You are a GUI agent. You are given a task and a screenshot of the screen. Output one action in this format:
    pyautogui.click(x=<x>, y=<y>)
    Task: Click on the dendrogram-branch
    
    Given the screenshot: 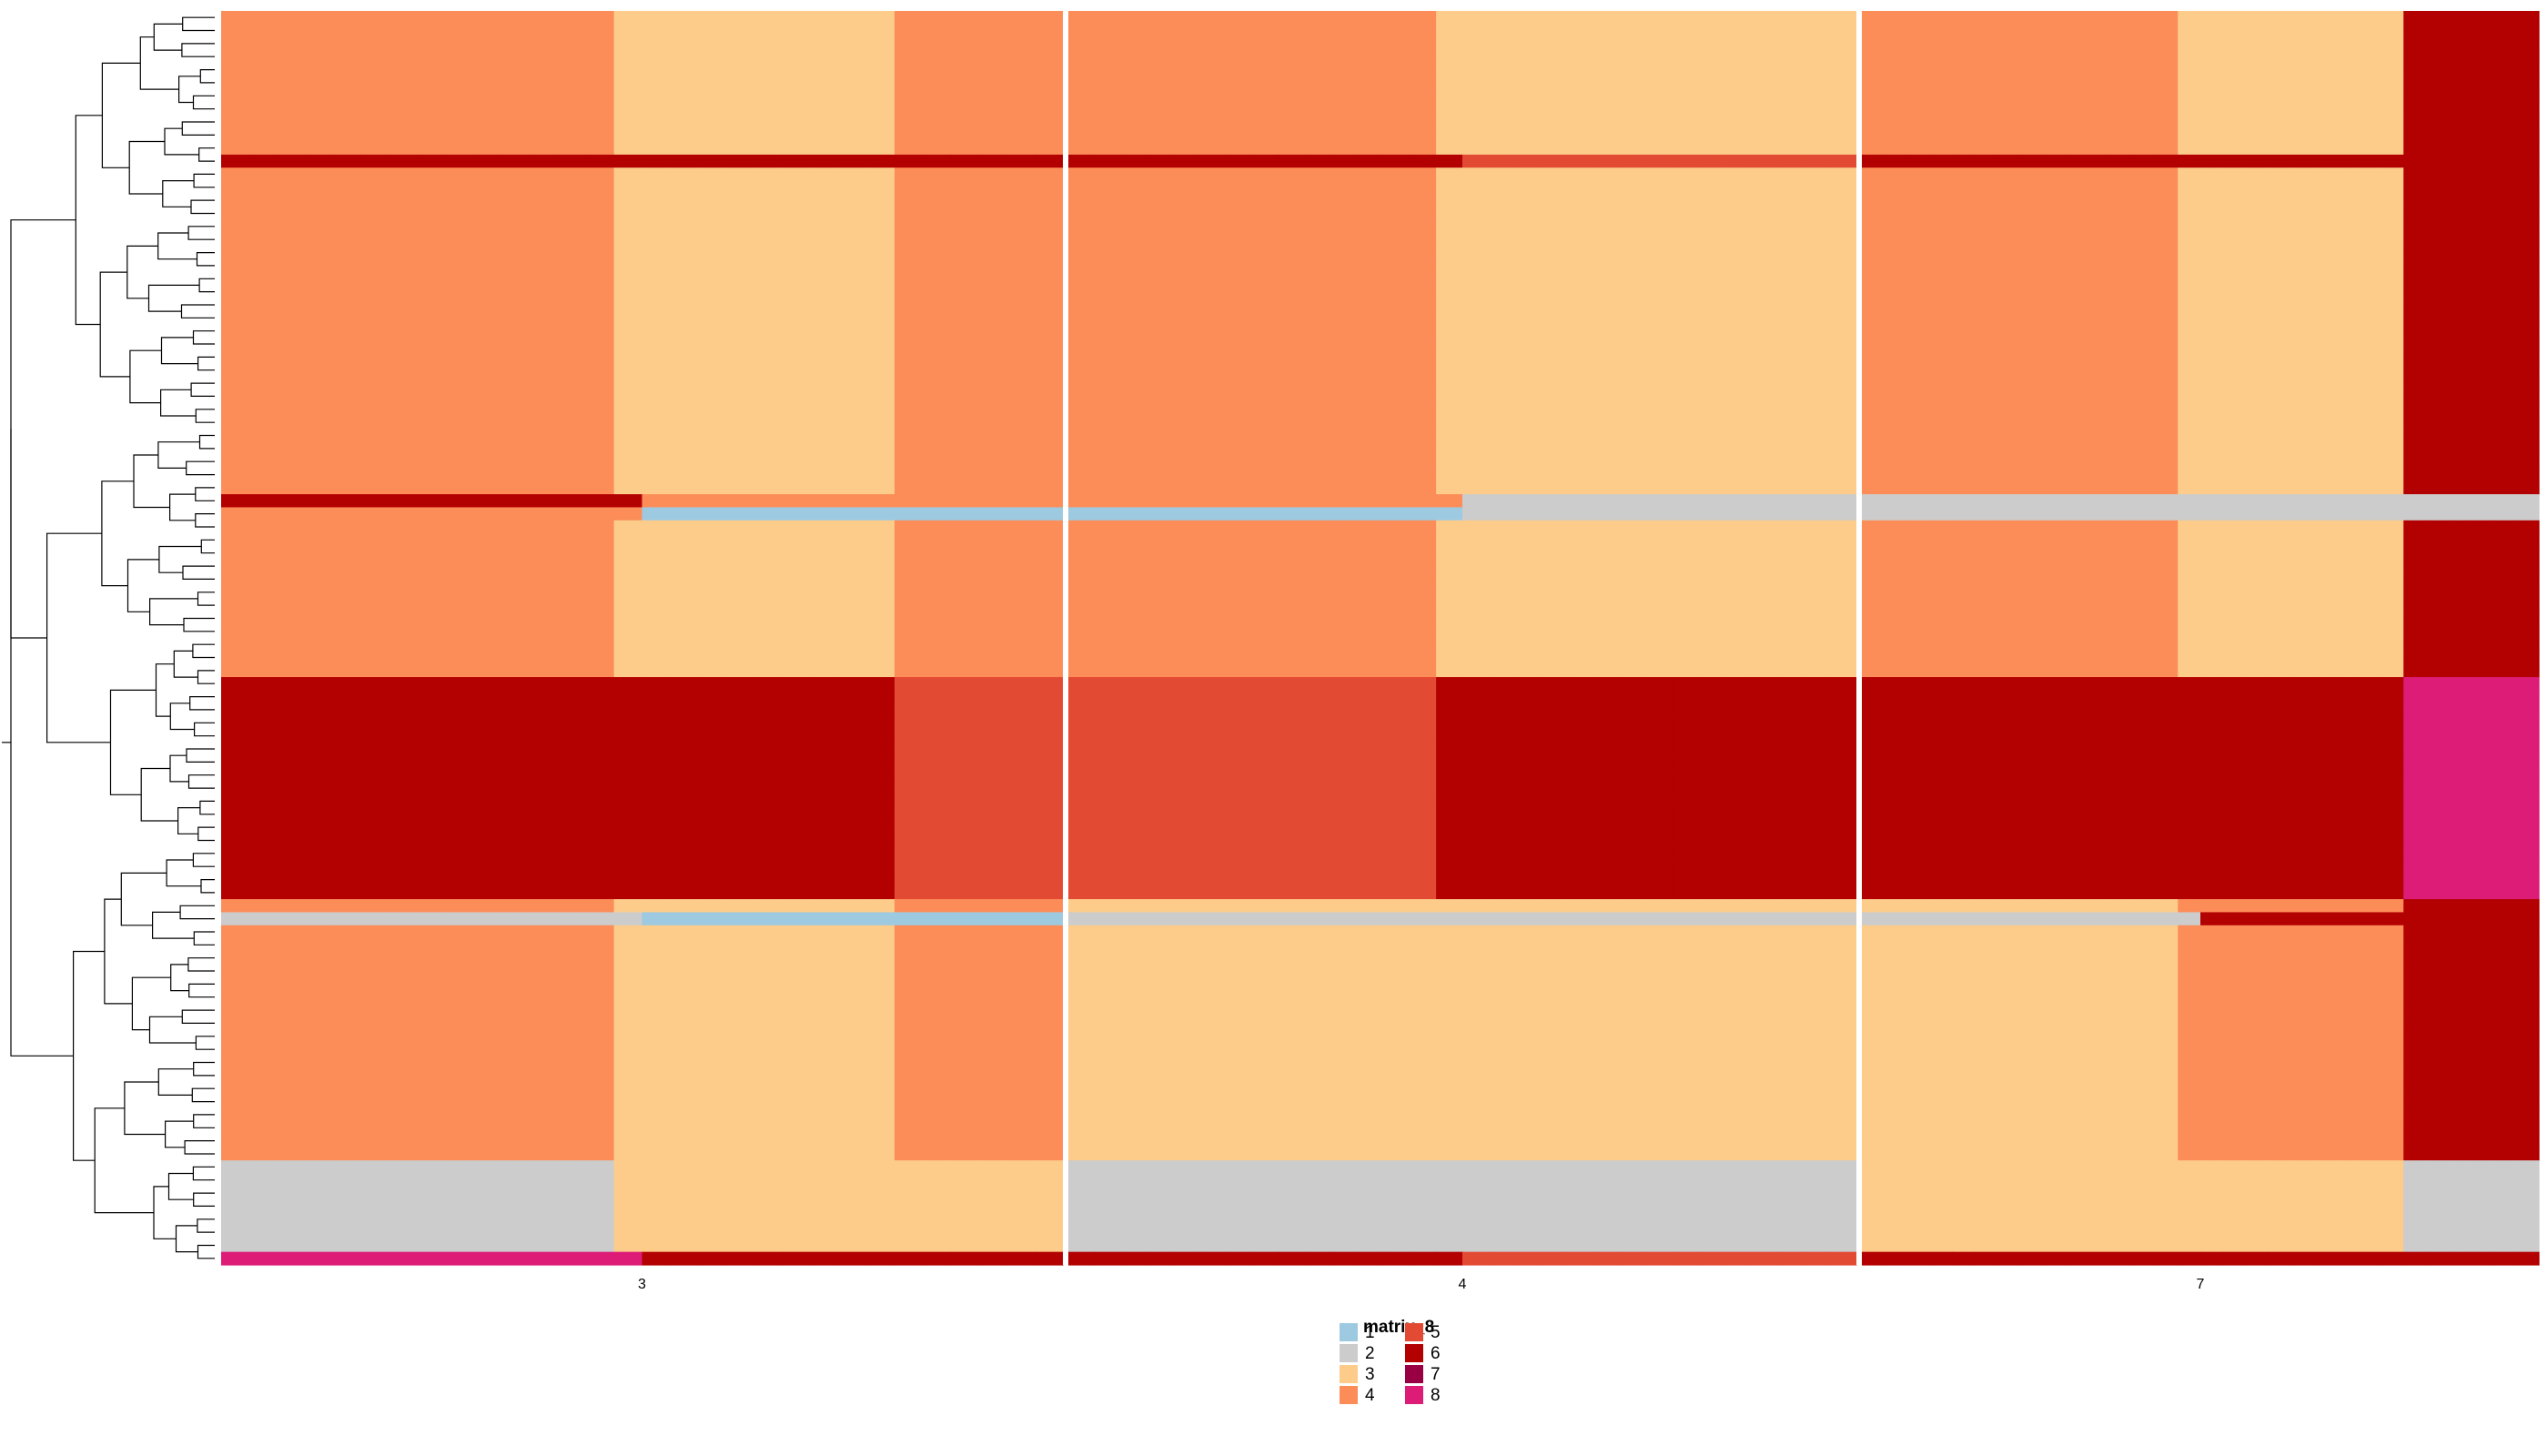 What is the action you would take?
    pyautogui.click(x=117, y=533)
    